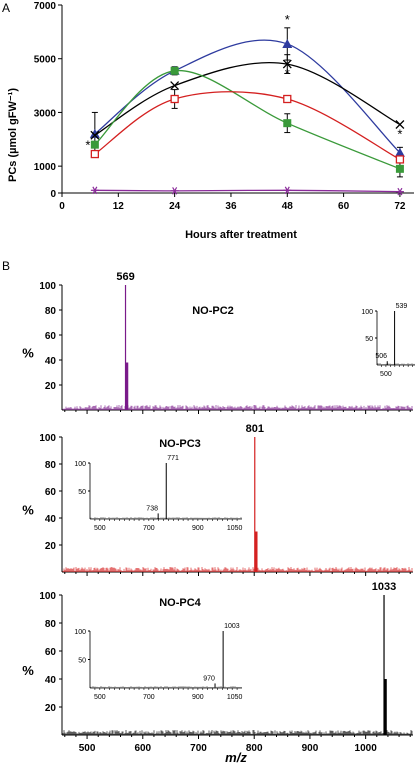  What do you see at coordinates (213, 311) in the screenshot?
I see `spectrum-title: NO-PC2` at bounding box center [213, 311].